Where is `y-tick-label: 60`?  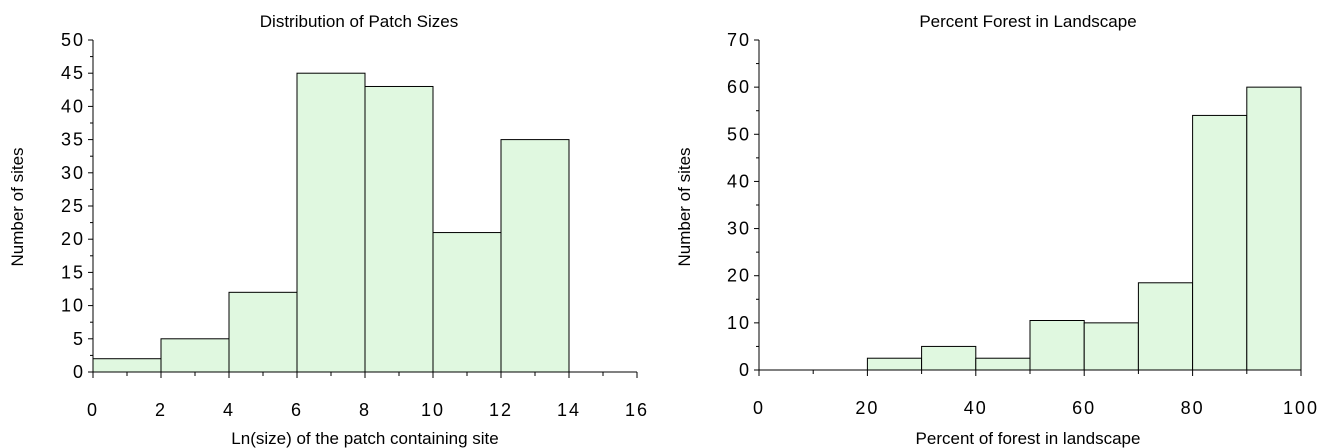 y-tick-label: 60 is located at coordinates (739, 87).